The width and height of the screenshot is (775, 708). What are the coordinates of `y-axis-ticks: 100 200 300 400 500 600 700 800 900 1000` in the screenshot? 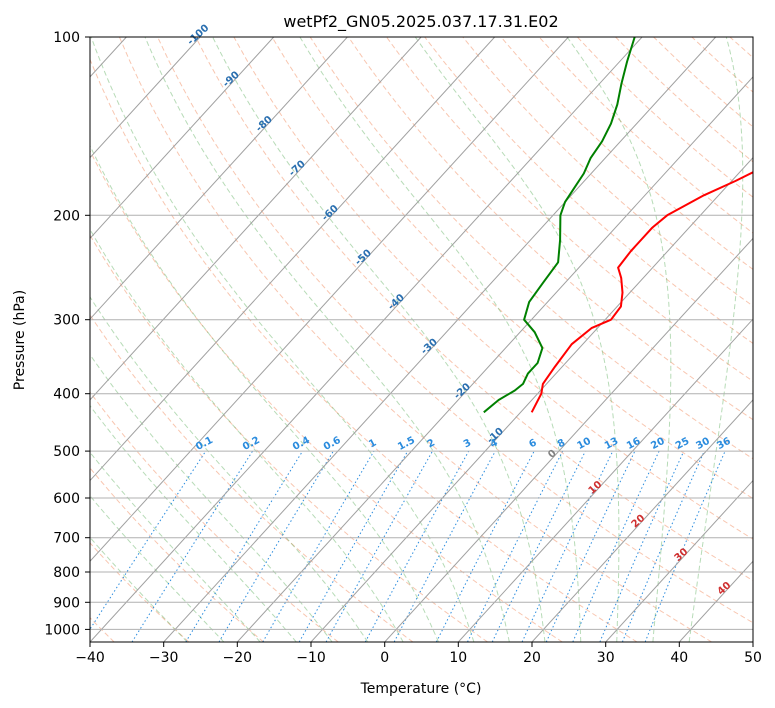 It's located at (67, 334).